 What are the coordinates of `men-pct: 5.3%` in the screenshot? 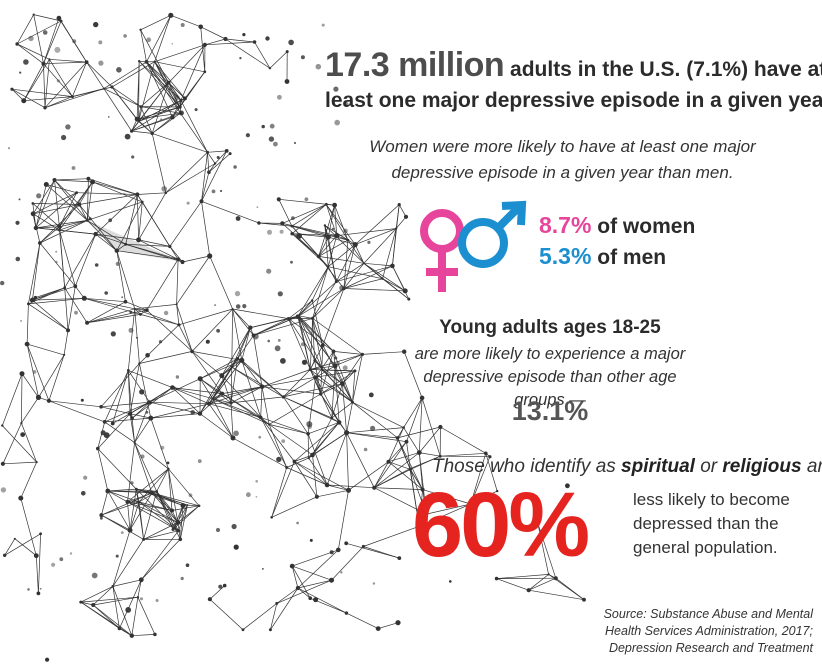 It's located at (565, 256).